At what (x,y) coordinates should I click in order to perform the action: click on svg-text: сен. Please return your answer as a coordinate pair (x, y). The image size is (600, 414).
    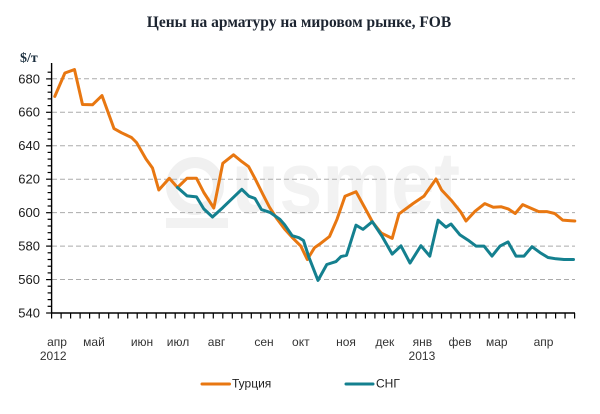
    Looking at the image, I should click on (263, 342).